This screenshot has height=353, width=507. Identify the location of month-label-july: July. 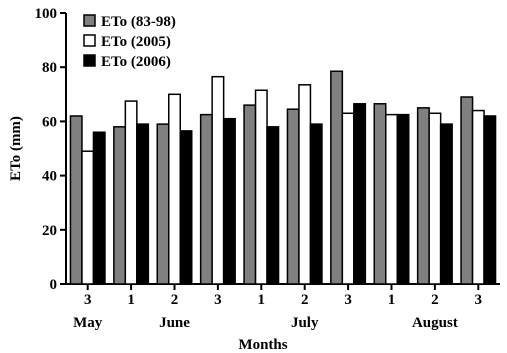
(305, 323).